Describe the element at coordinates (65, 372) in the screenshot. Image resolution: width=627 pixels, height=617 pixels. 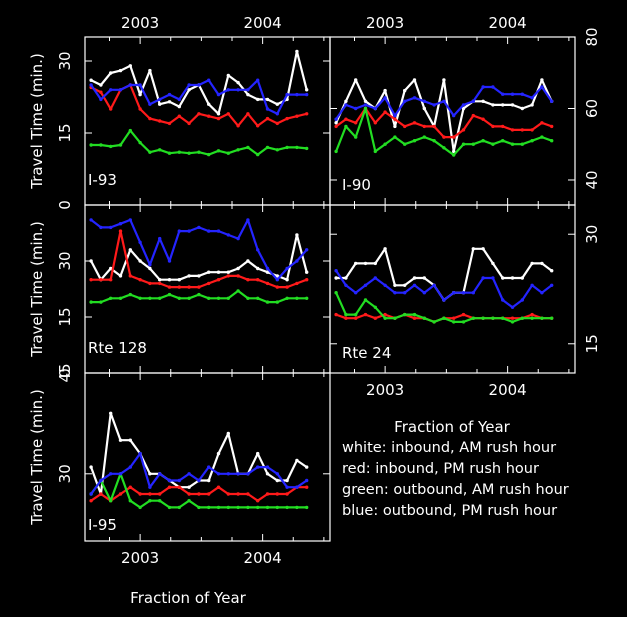
I see `y-tick-label: 45` at that location.